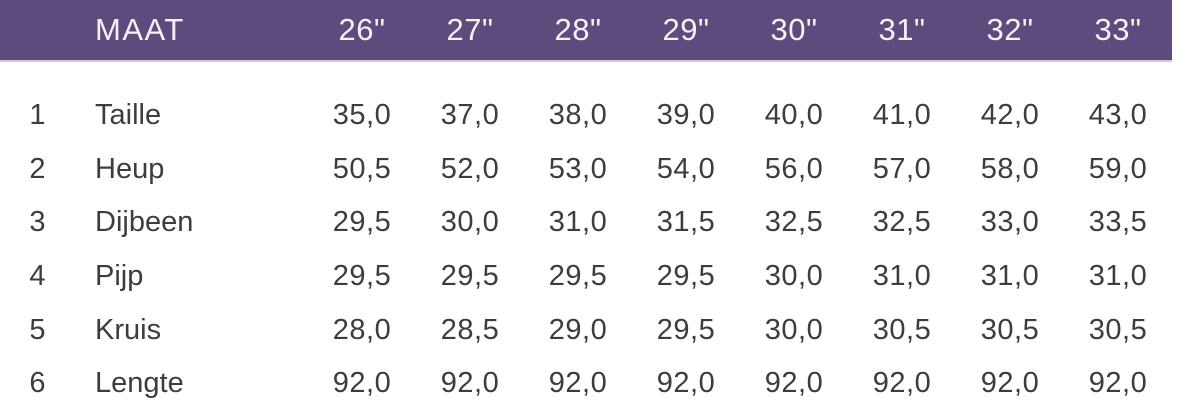 This screenshot has height=411, width=1200. What do you see at coordinates (1010, 29) in the screenshot?
I see `header-size-cell: 32"` at bounding box center [1010, 29].